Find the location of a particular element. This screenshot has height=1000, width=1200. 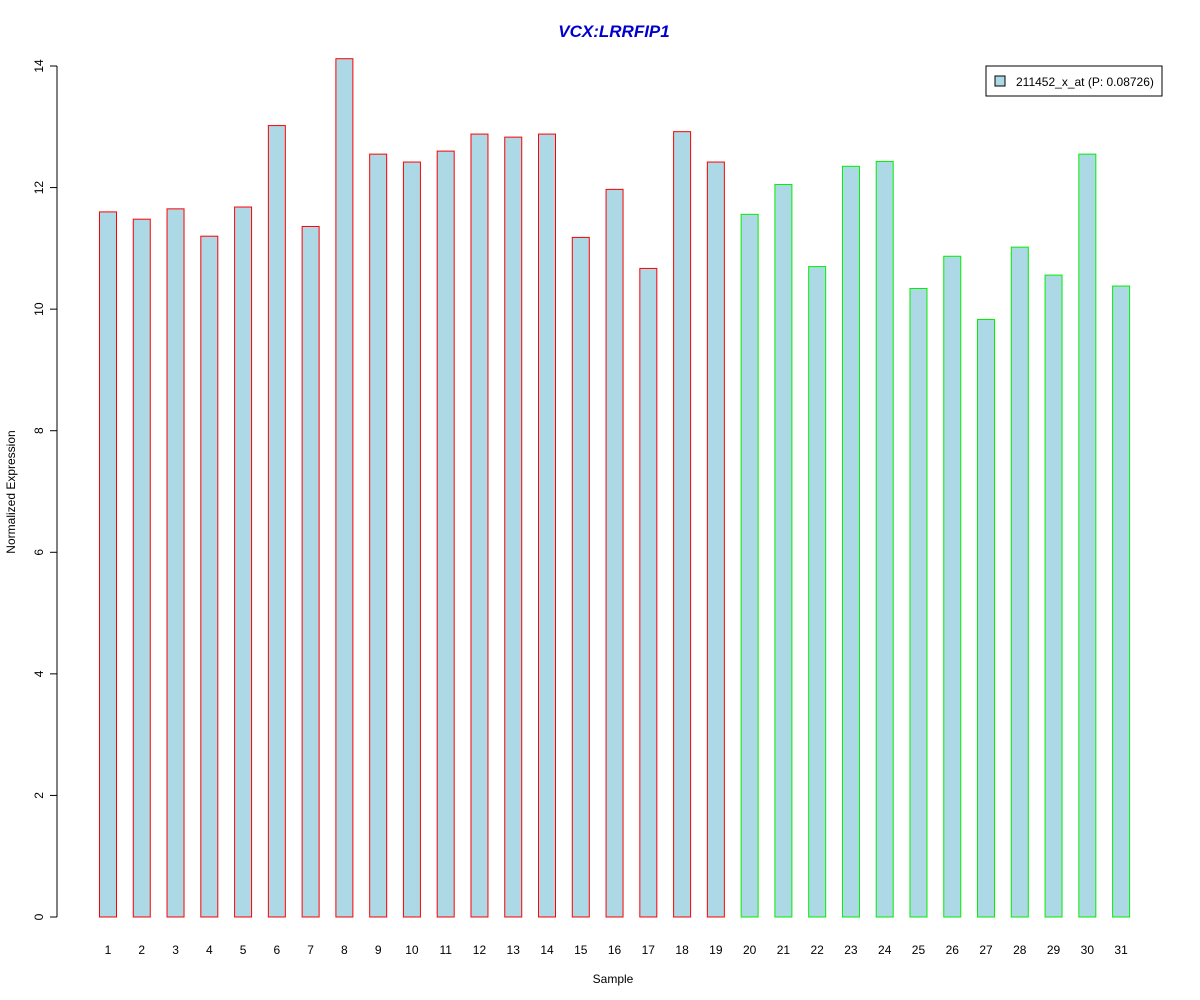

x-tick-label: 18 is located at coordinates (682, 950).